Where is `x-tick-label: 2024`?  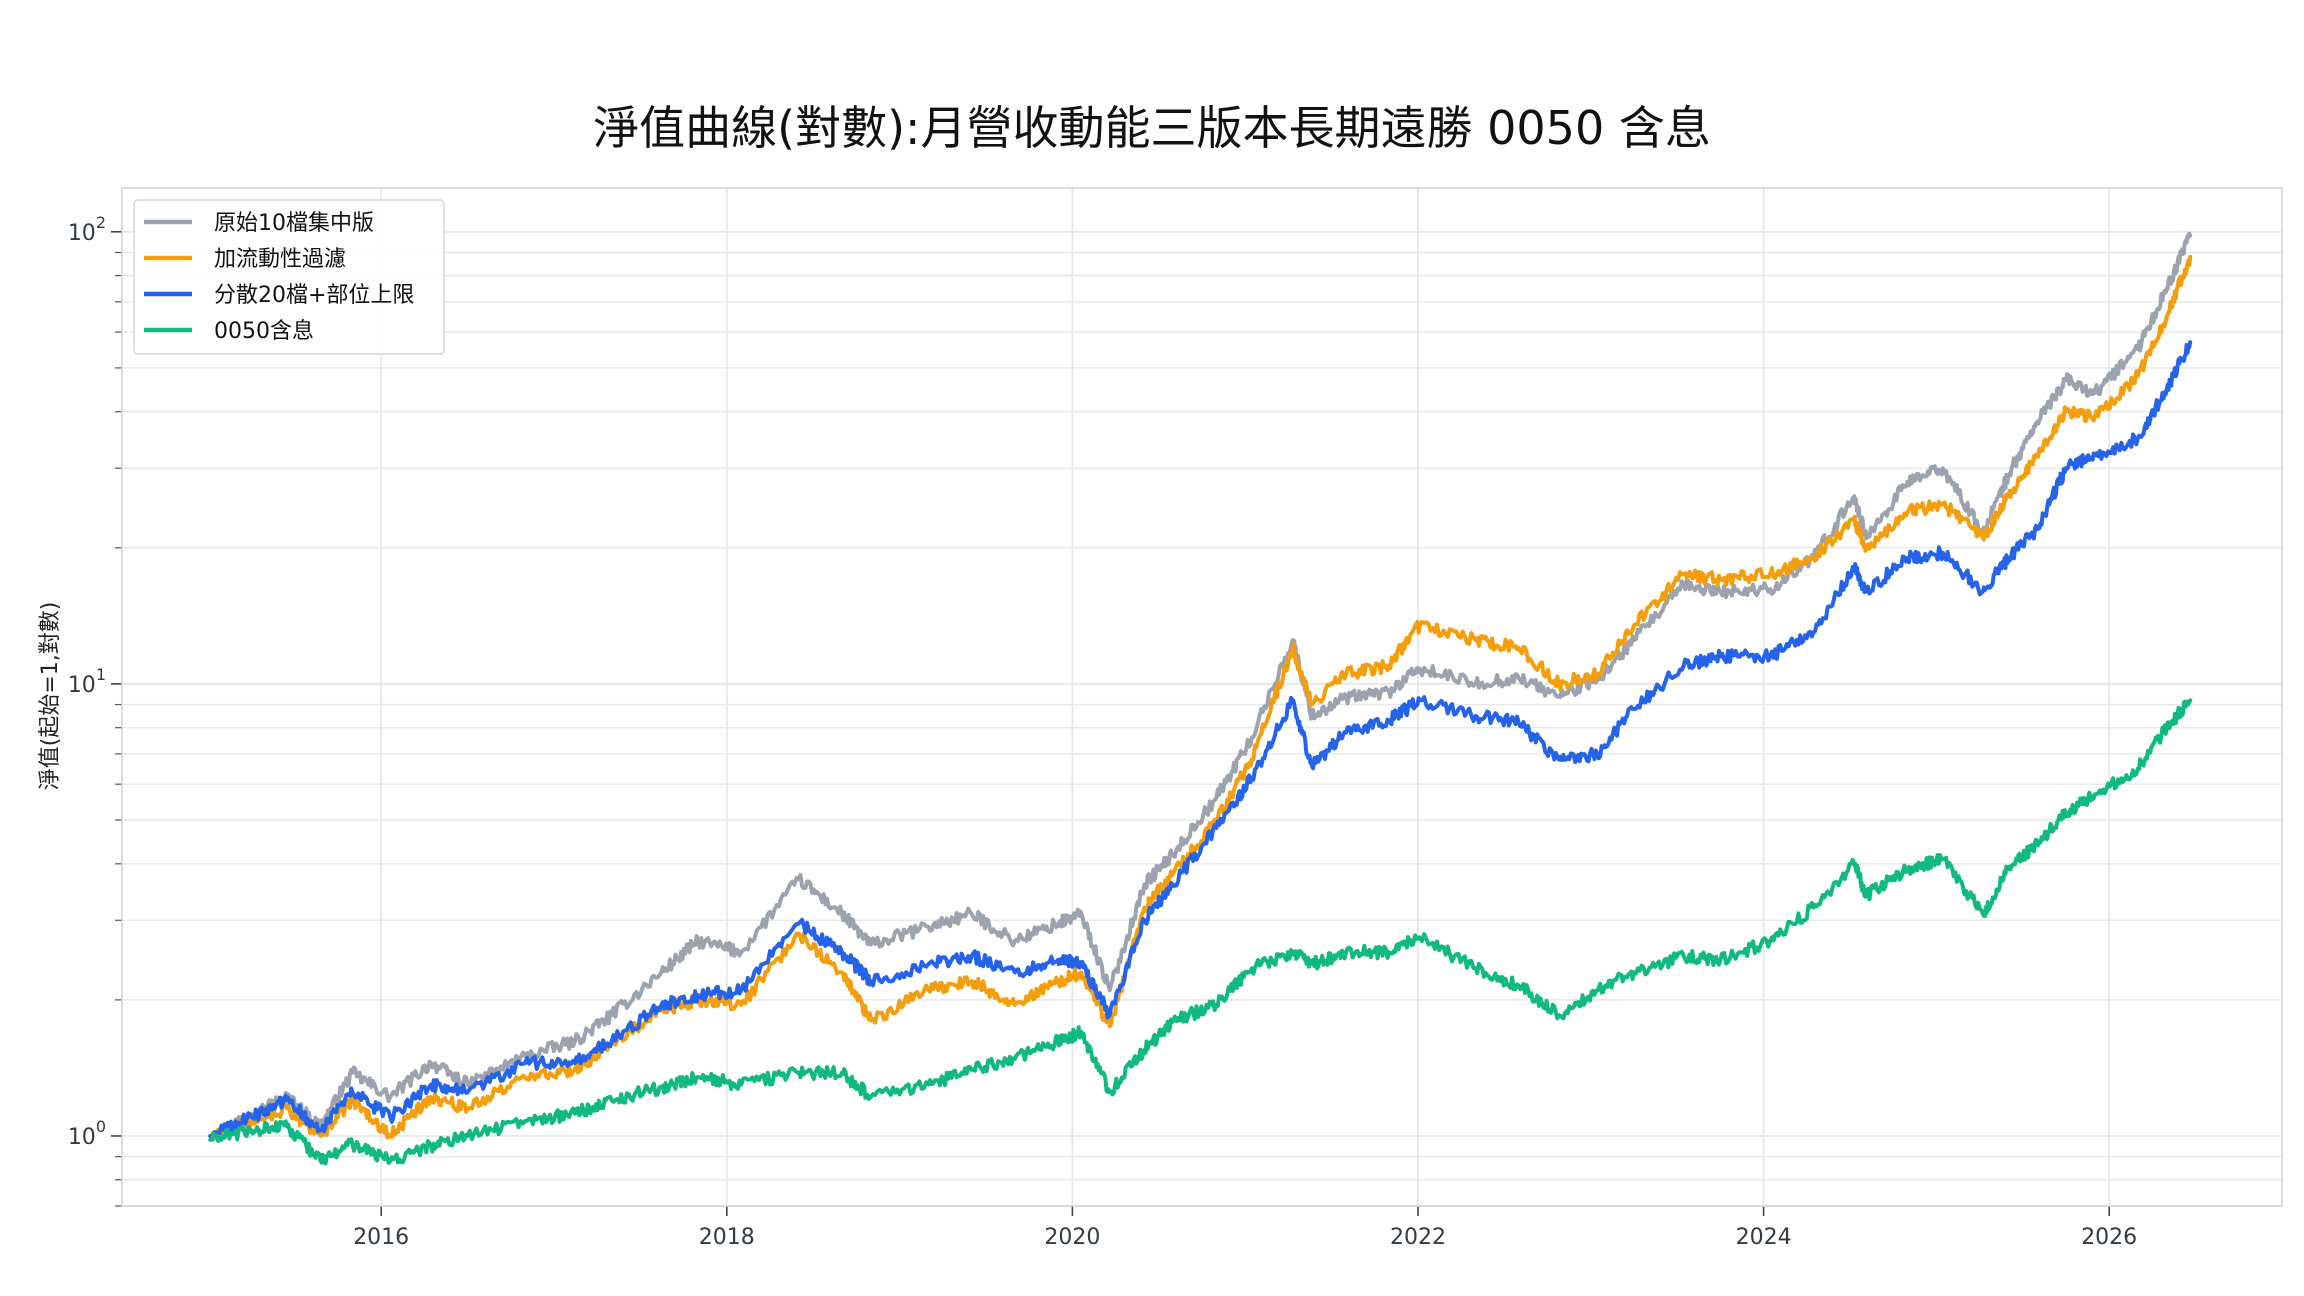
x-tick-label: 2024 is located at coordinates (1764, 1237).